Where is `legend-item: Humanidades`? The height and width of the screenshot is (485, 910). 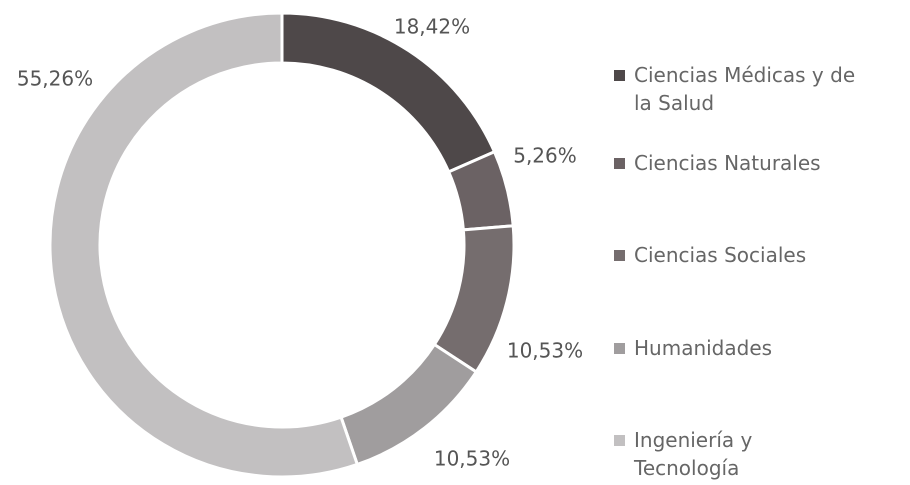 legend-item: Humanidades is located at coordinates (744, 348).